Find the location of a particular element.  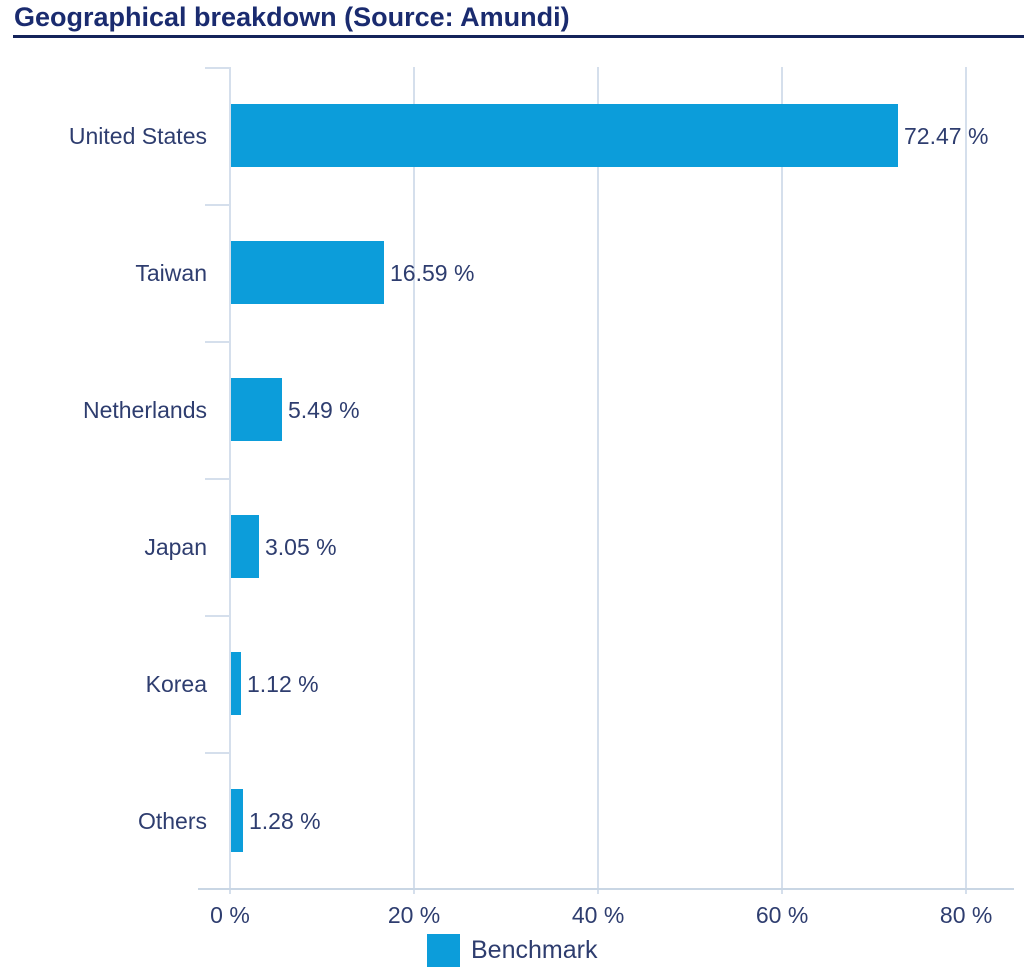

value-label-korea: 1.12 % is located at coordinates (283, 684).